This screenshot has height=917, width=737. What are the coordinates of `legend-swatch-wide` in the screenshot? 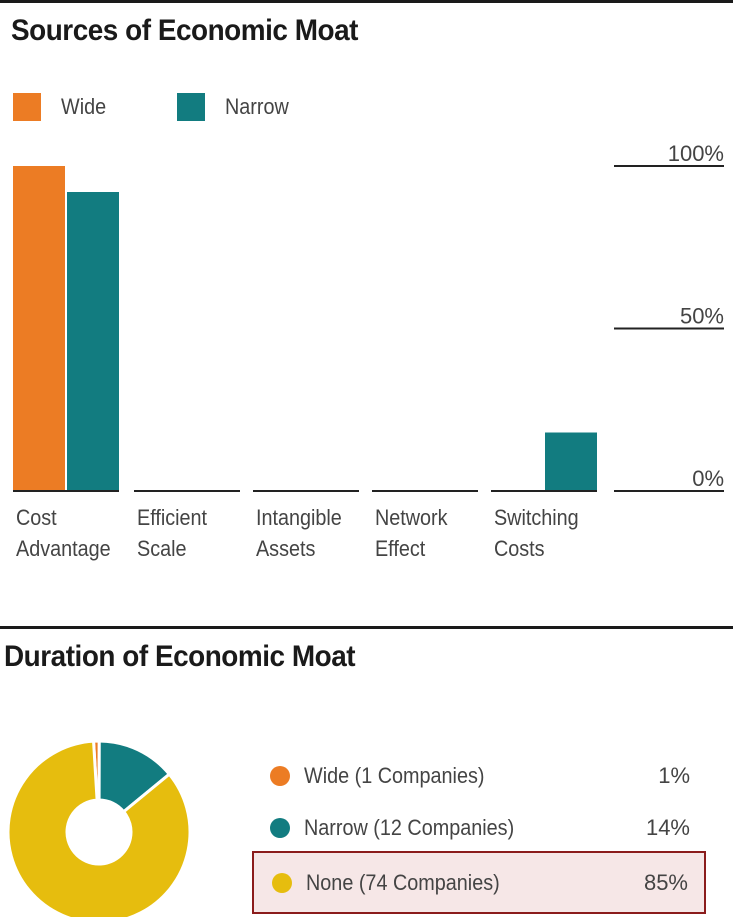 It's located at (27, 107).